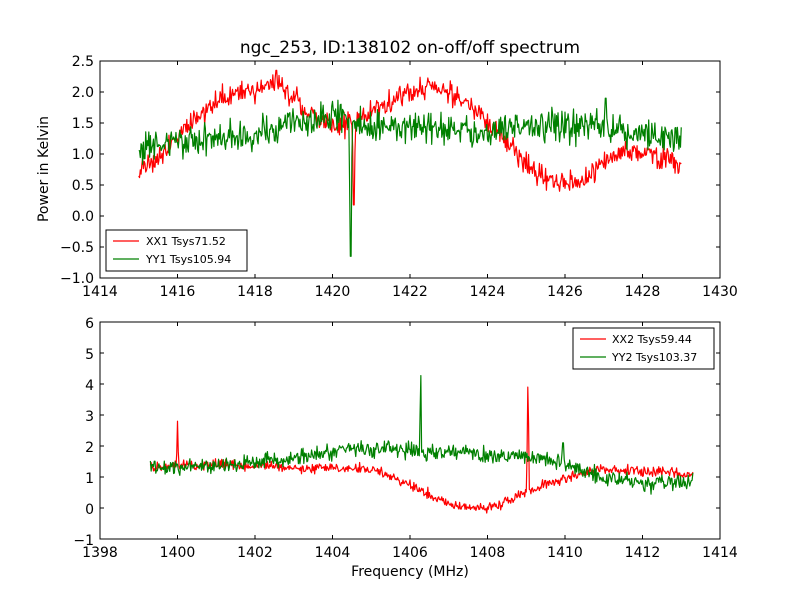  Describe the element at coordinates (186, 241) in the screenshot. I see `legend-label-xx1: XX1 Tsys71.52` at that location.